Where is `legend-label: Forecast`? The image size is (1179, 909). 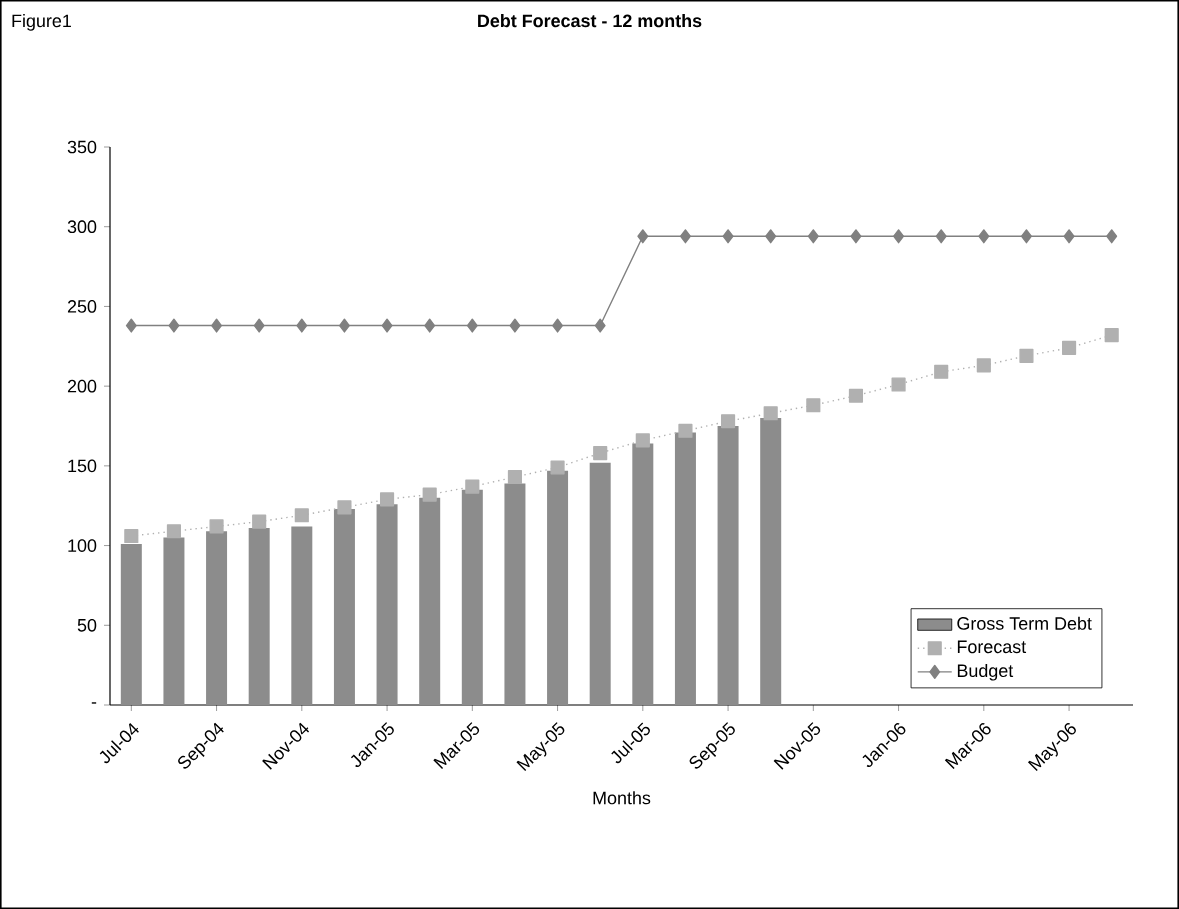
legend-label: Forecast is located at coordinates (992, 647).